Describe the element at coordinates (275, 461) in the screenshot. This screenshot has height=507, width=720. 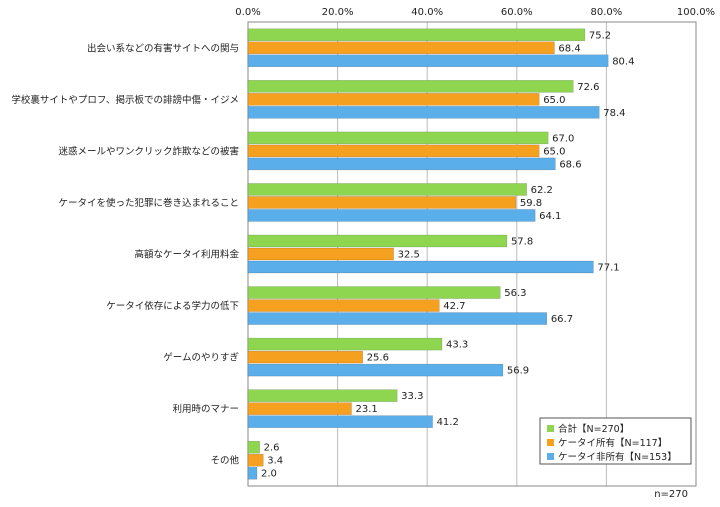
I see `data-label: 3.4` at that location.